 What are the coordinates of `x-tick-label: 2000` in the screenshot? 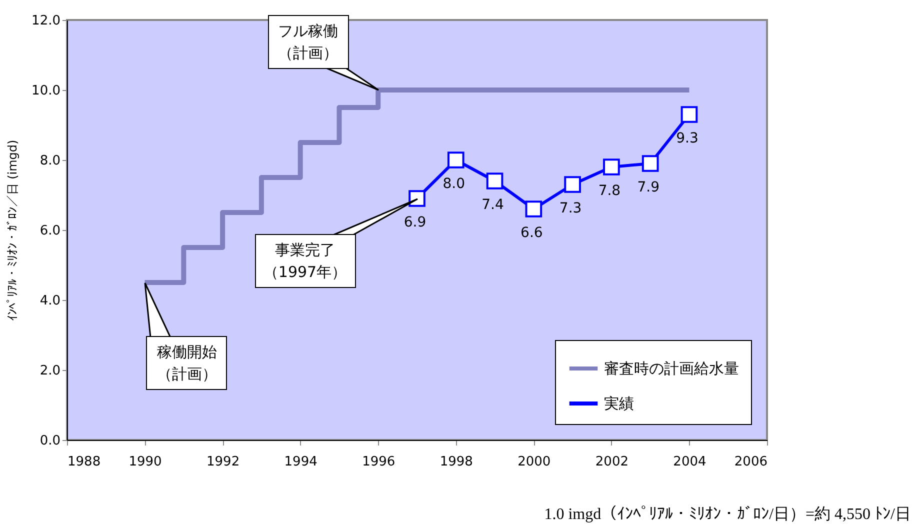 It's located at (534, 462).